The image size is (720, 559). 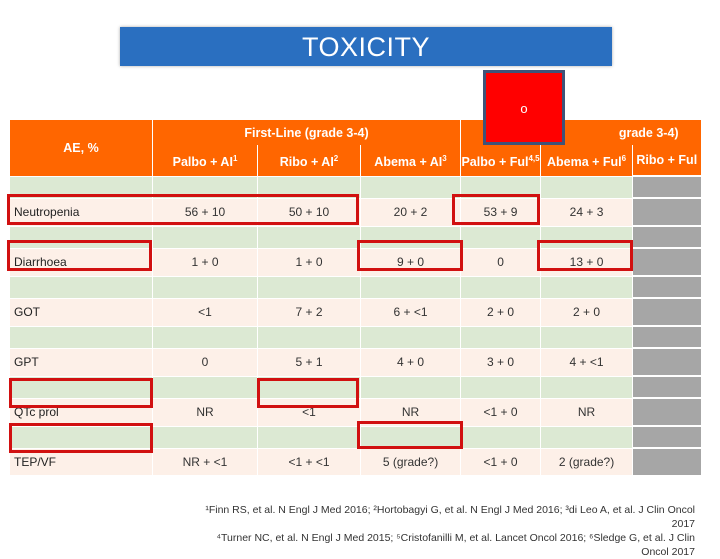 I want to click on highlight-qtc-ribo-ai, so click(x=308, y=393).